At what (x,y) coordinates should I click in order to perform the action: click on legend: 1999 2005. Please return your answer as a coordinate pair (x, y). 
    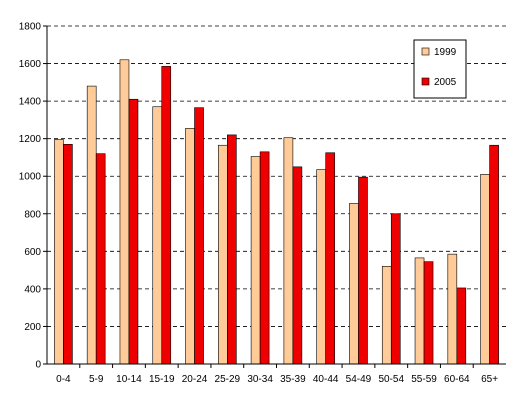
    Looking at the image, I should click on (440, 69).